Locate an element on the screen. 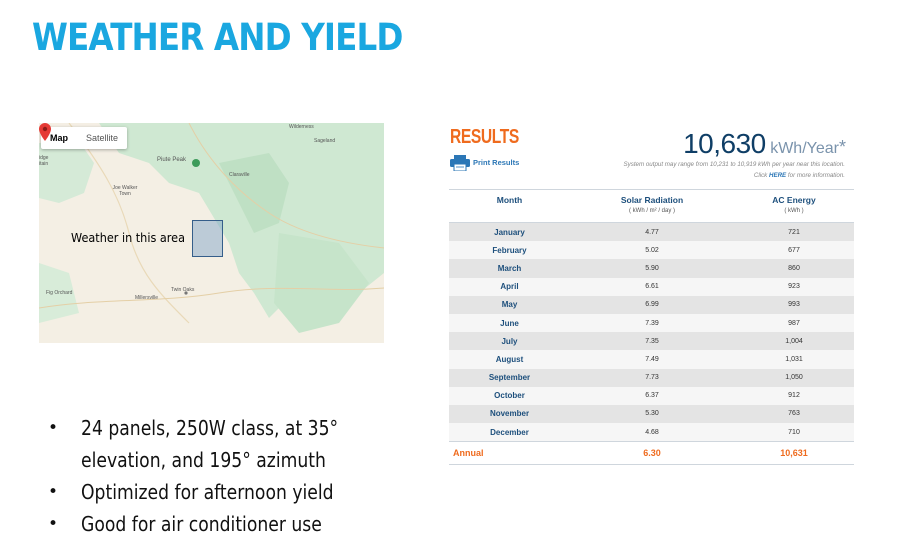 The width and height of the screenshot is (923, 552). ac-header-label: AC Energy is located at coordinates (794, 200).